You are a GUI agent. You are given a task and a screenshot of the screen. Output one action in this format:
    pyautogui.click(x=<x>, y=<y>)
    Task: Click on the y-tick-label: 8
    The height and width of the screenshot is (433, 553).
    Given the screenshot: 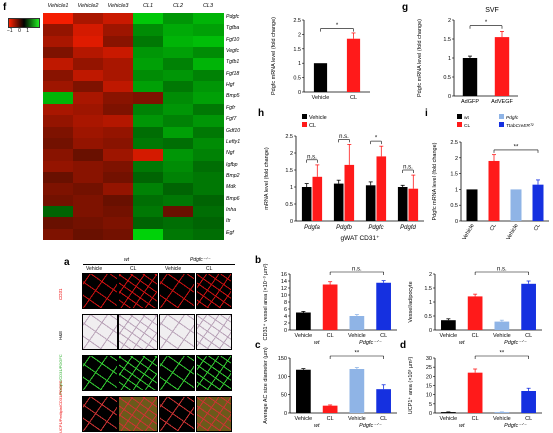 What is the action you would take?
    pyautogui.click(x=285, y=303)
    